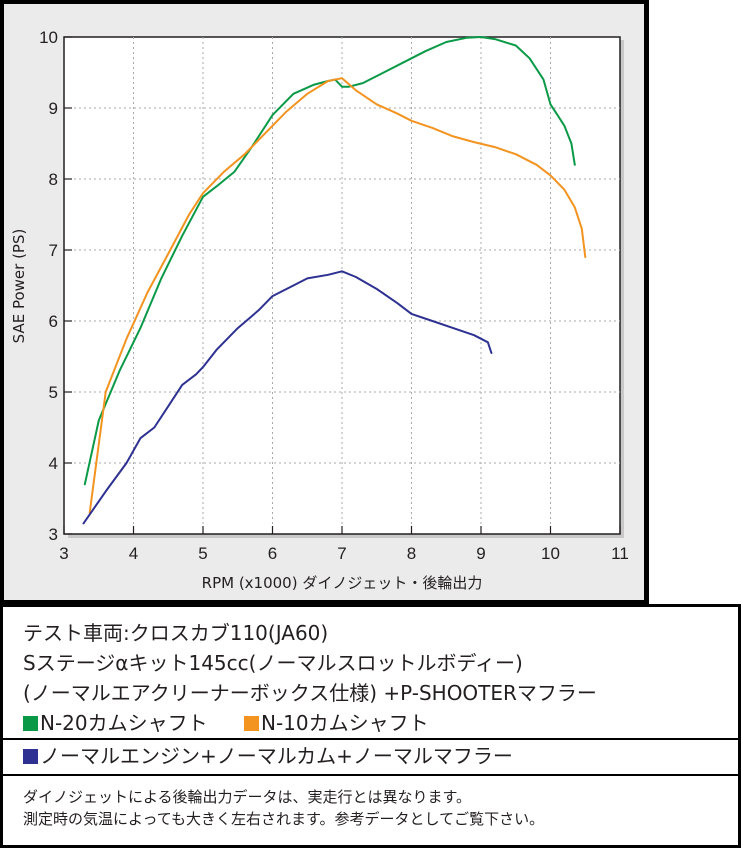  What do you see at coordinates (48, 37) in the screenshot?
I see `y-tick-label: 10` at bounding box center [48, 37].